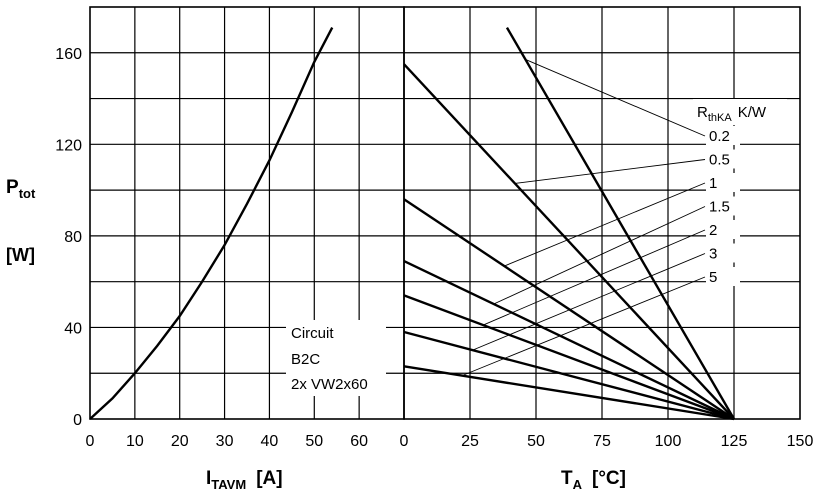 Image resolution: width=822 pixels, height=496 pixels. I want to click on x-tick-label-left: 40, so click(270, 441).